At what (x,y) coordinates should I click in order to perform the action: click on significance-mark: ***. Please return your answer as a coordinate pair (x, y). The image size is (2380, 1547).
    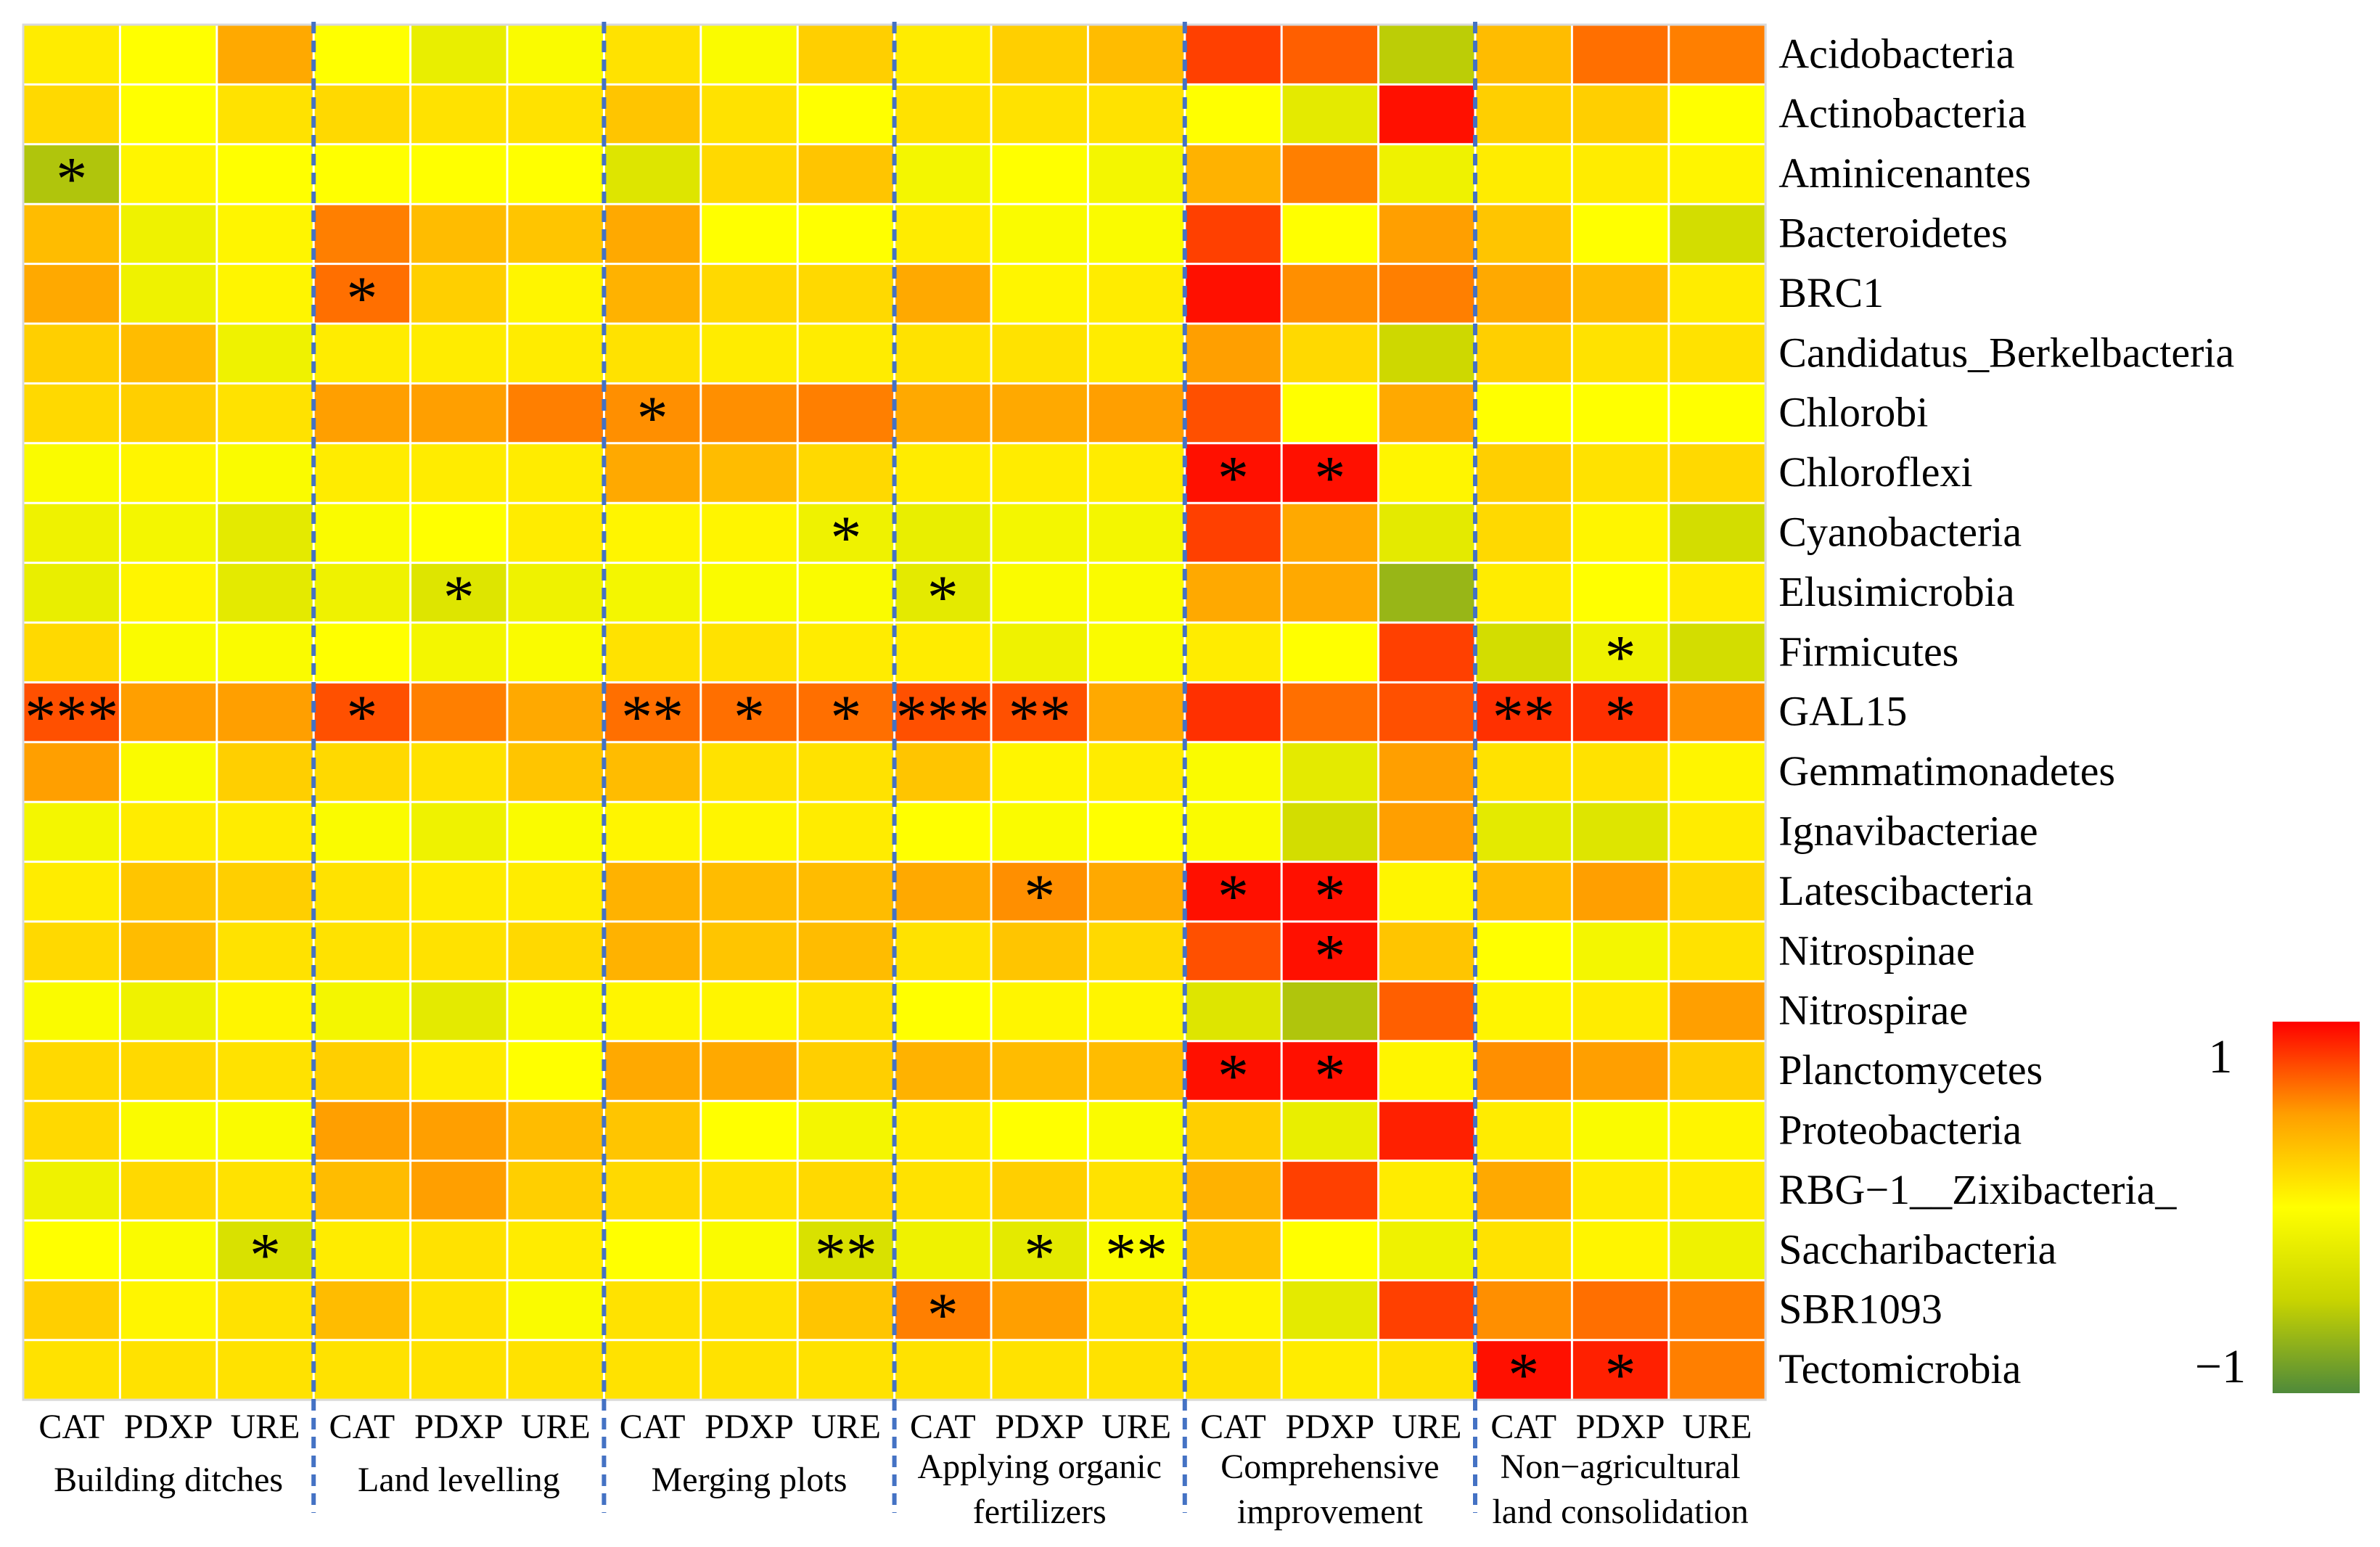
    Looking at the image, I should click on (943, 717).